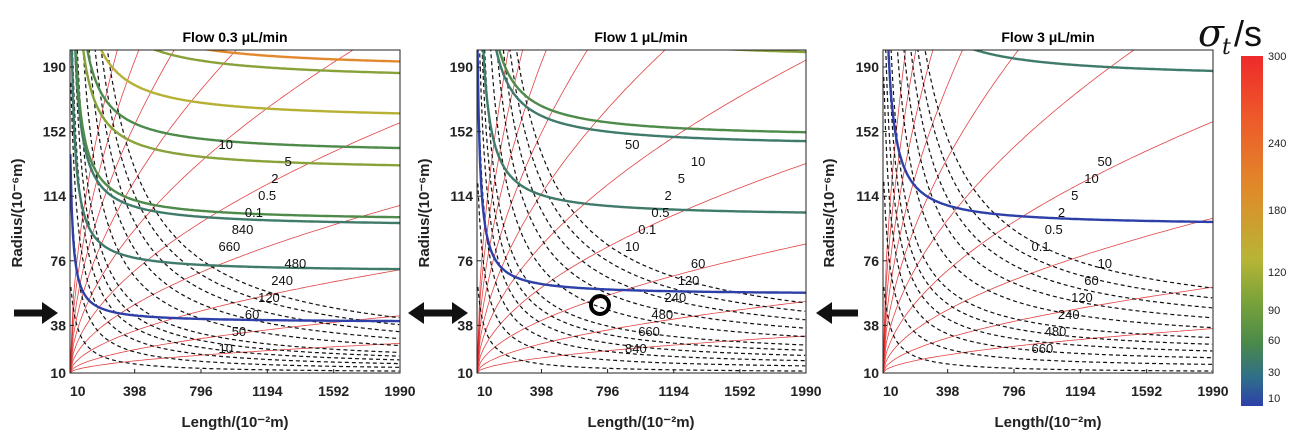 The width and height of the screenshot is (1293, 435). I want to click on colorbar-tick-label: 90, so click(1274, 311).